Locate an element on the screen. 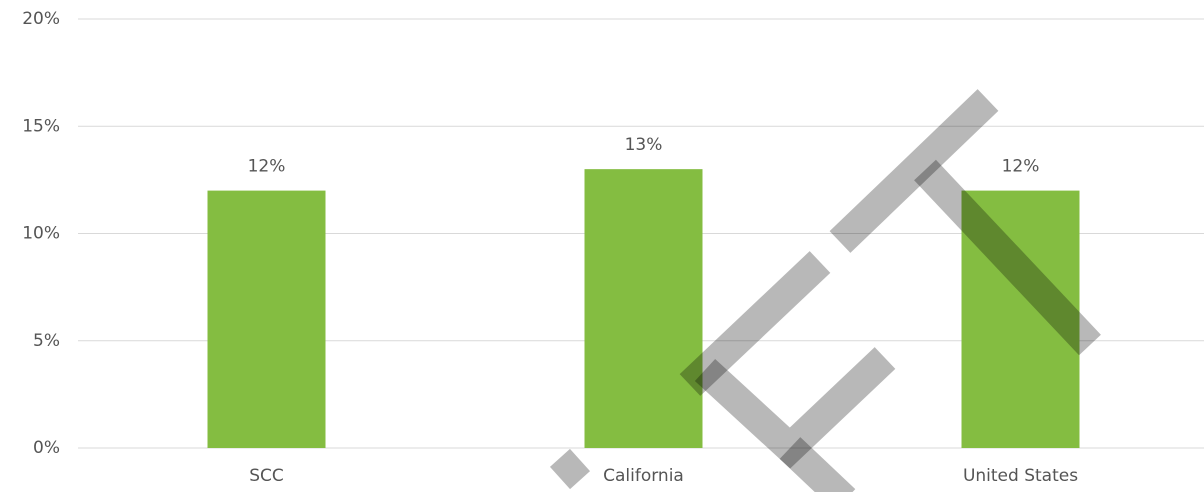 Image resolution: width=1204 pixels, height=492 pixels. y-tick-label: 5% is located at coordinates (46, 341).